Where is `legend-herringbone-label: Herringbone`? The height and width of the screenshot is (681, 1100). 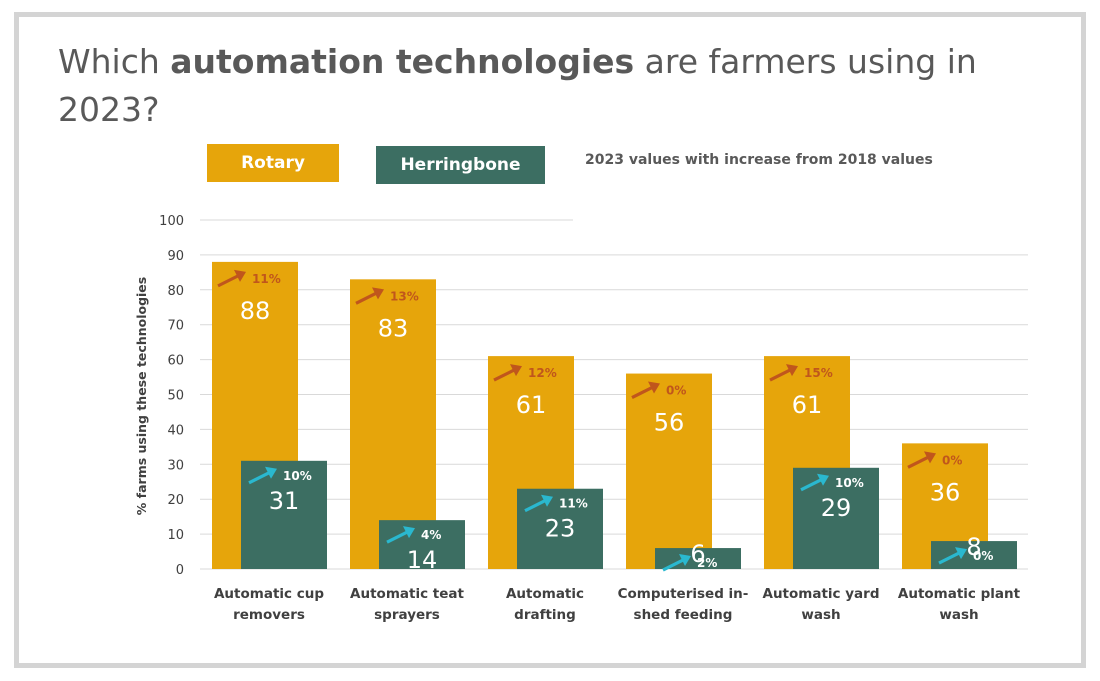 legend-herringbone-label: Herringbone is located at coordinates (460, 165).